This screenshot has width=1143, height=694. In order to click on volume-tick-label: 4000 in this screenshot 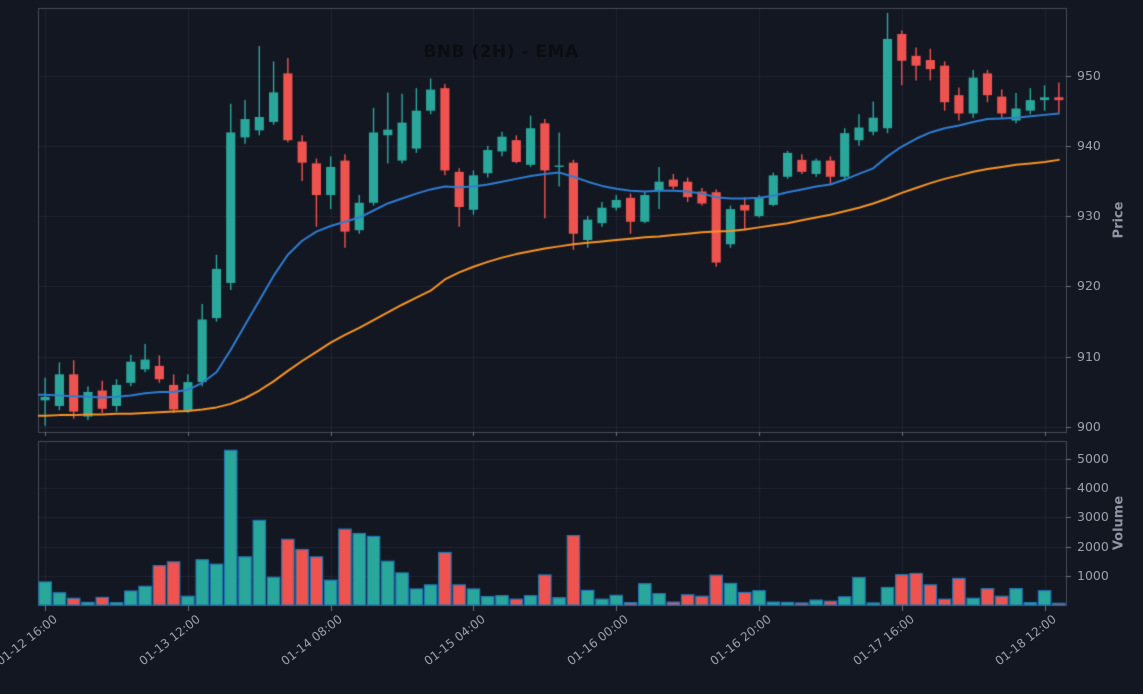, I will do `click(1093, 488)`.